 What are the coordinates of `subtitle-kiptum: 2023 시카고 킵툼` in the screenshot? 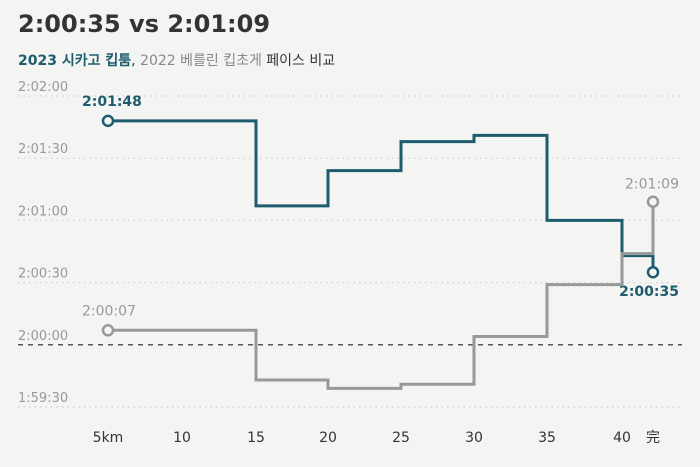 It's located at (75, 61).